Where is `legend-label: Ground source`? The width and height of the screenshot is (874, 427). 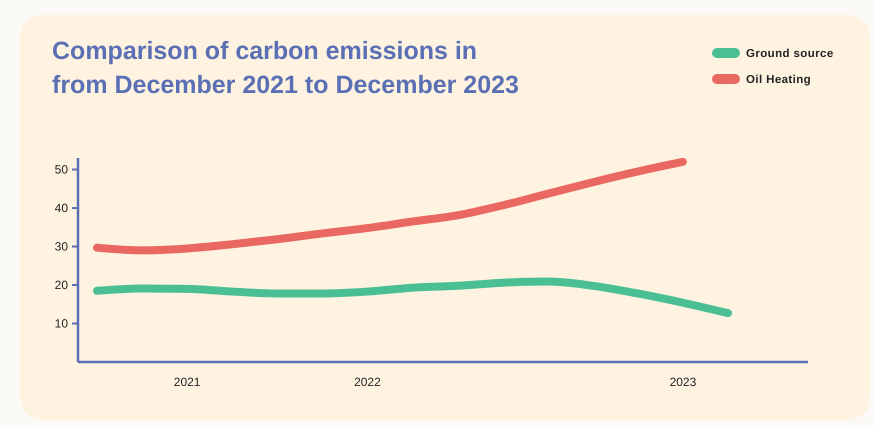
legend-label: Ground source is located at coordinates (790, 54).